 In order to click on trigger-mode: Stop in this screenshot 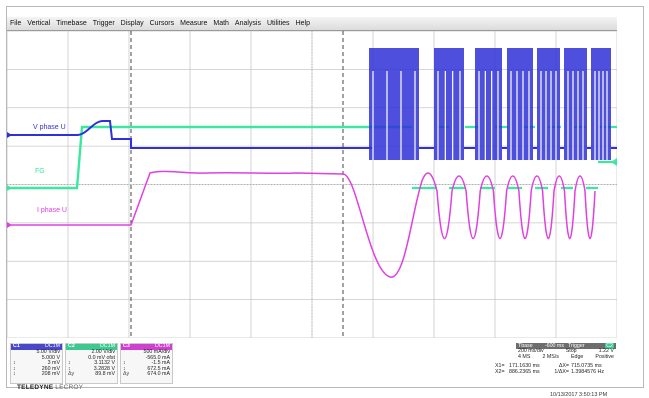, I will do `click(571, 351)`.